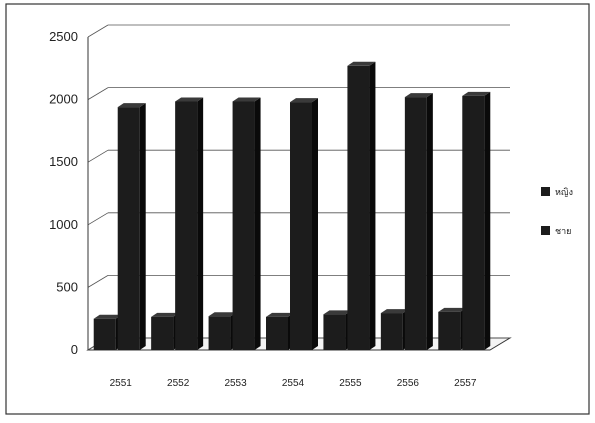 The height and width of the screenshot is (423, 595). What do you see at coordinates (63, 99) in the screenshot?
I see `y-tick-label: 2000` at bounding box center [63, 99].